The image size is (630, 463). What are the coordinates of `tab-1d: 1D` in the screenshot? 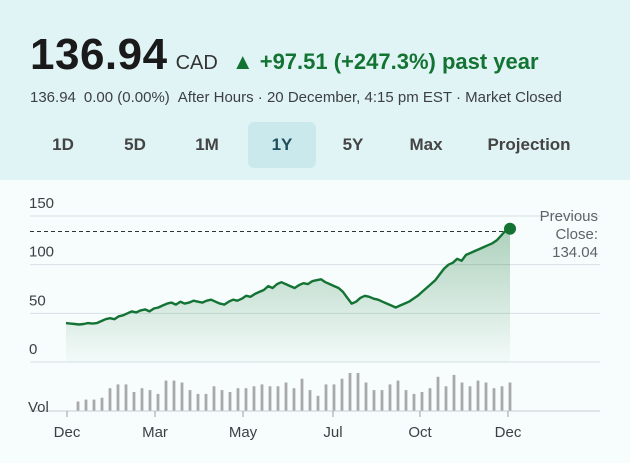 It's located at (63, 144).